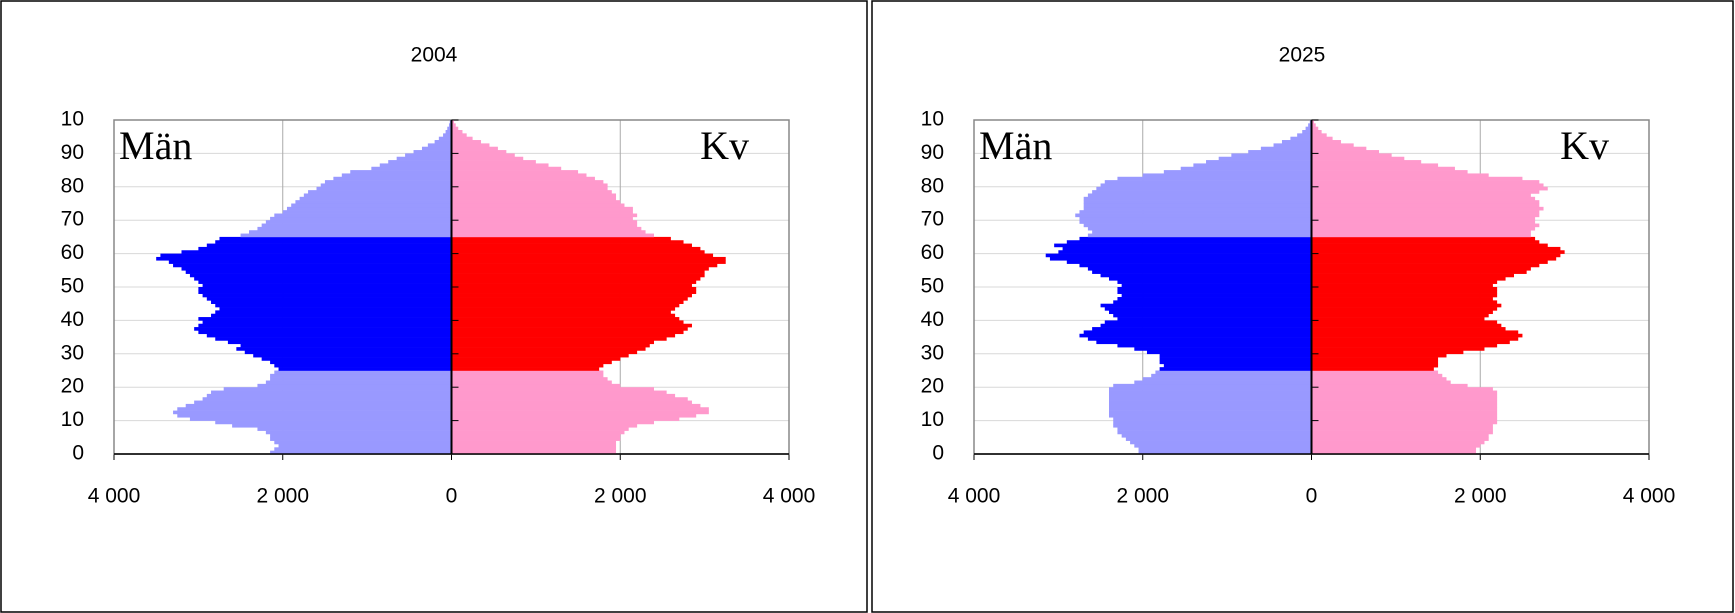 Image resolution: width=1735 pixels, height=613 pixels. What do you see at coordinates (72, 119) in the screenshot?
I see `y-tick-label: 10` at bounding box center [72, 119].